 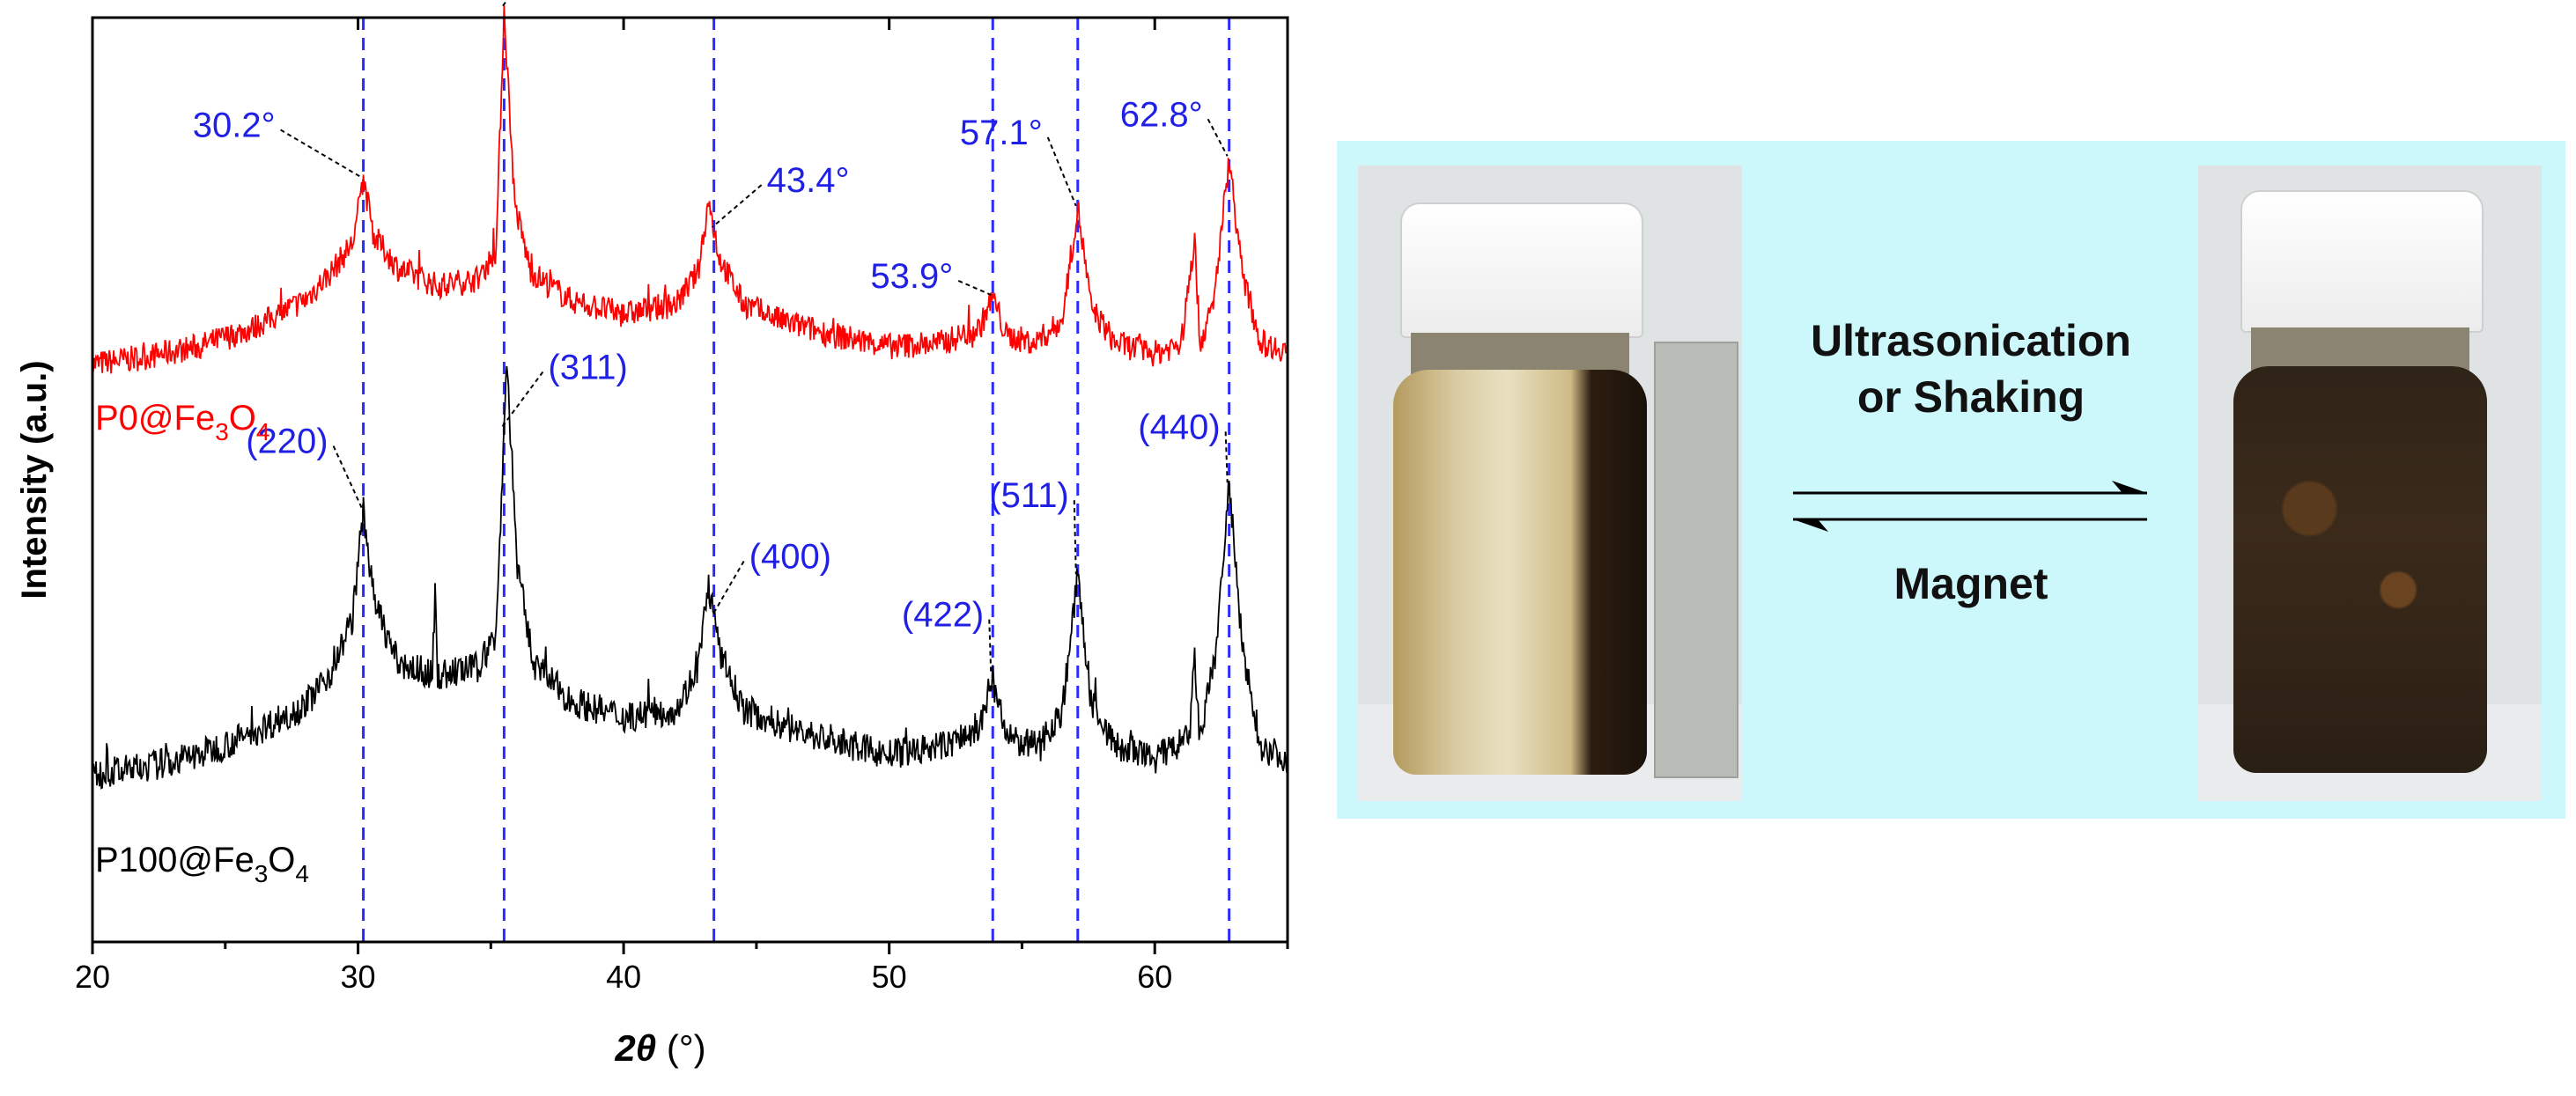 I want to click on forward-process-label-line1: Ultrasonication, so click(x=1971, y=341).